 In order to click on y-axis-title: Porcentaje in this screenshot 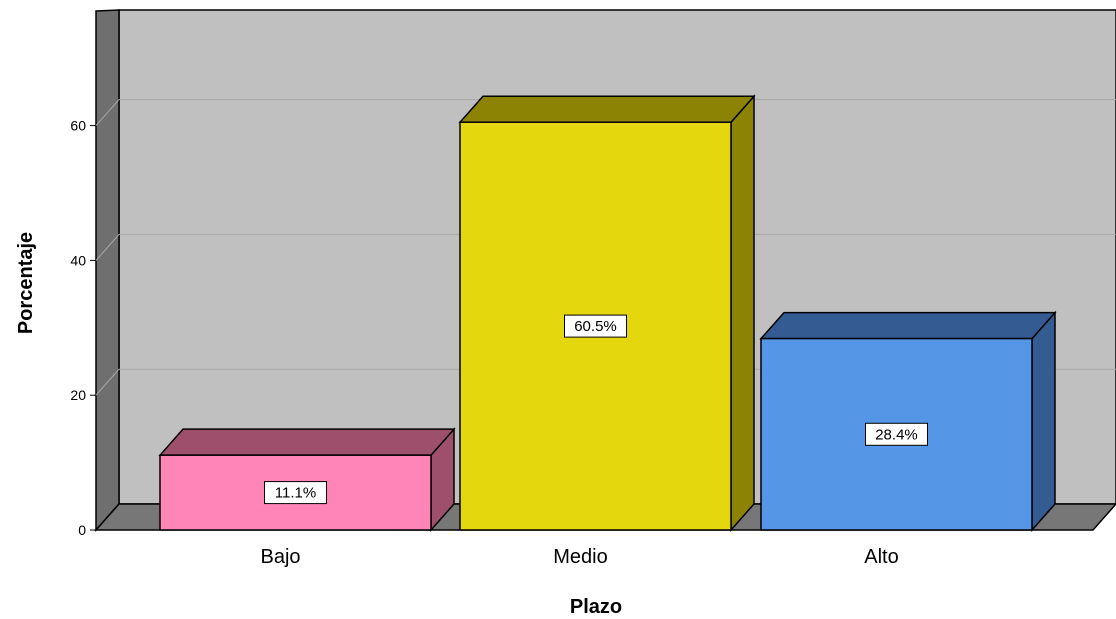, I will do `click(26, 283)`.